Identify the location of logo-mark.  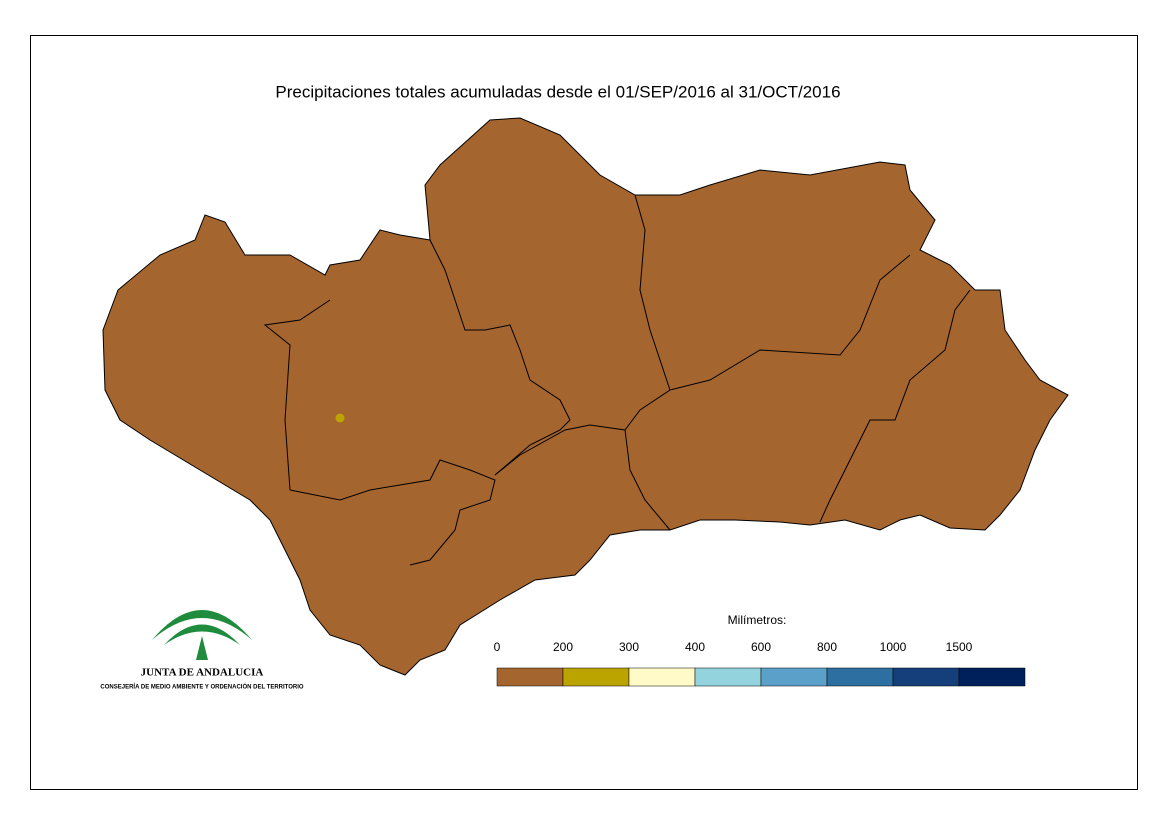
(202, 648).